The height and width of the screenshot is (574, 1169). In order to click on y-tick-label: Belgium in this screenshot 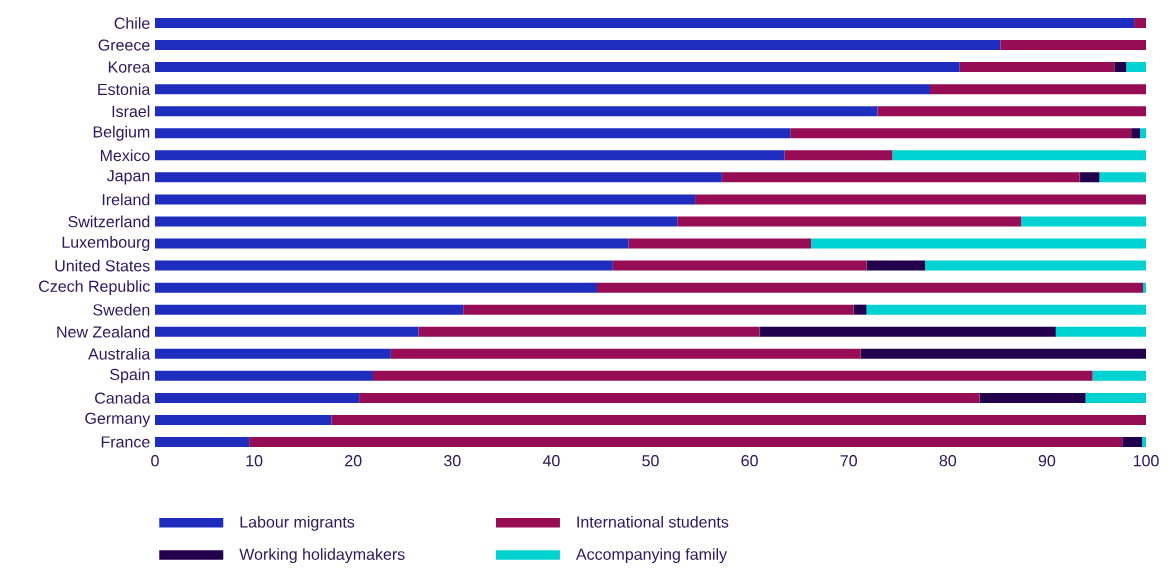, I will do `click(121, 133)`.